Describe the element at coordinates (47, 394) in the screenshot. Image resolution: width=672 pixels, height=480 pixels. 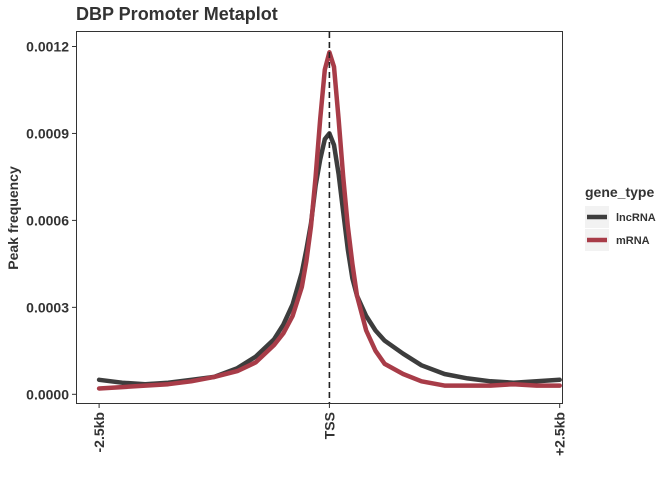
I see `y-tick-label: 0.0000` at that location.